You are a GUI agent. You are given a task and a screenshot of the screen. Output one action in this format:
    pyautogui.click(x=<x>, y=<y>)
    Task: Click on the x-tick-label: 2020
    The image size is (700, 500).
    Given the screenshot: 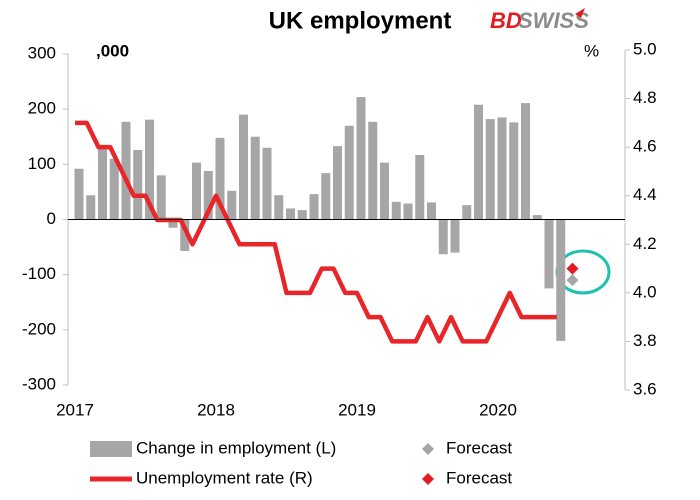 What is the action you would take?
    pyautogui.click(x=498, y=409)
    